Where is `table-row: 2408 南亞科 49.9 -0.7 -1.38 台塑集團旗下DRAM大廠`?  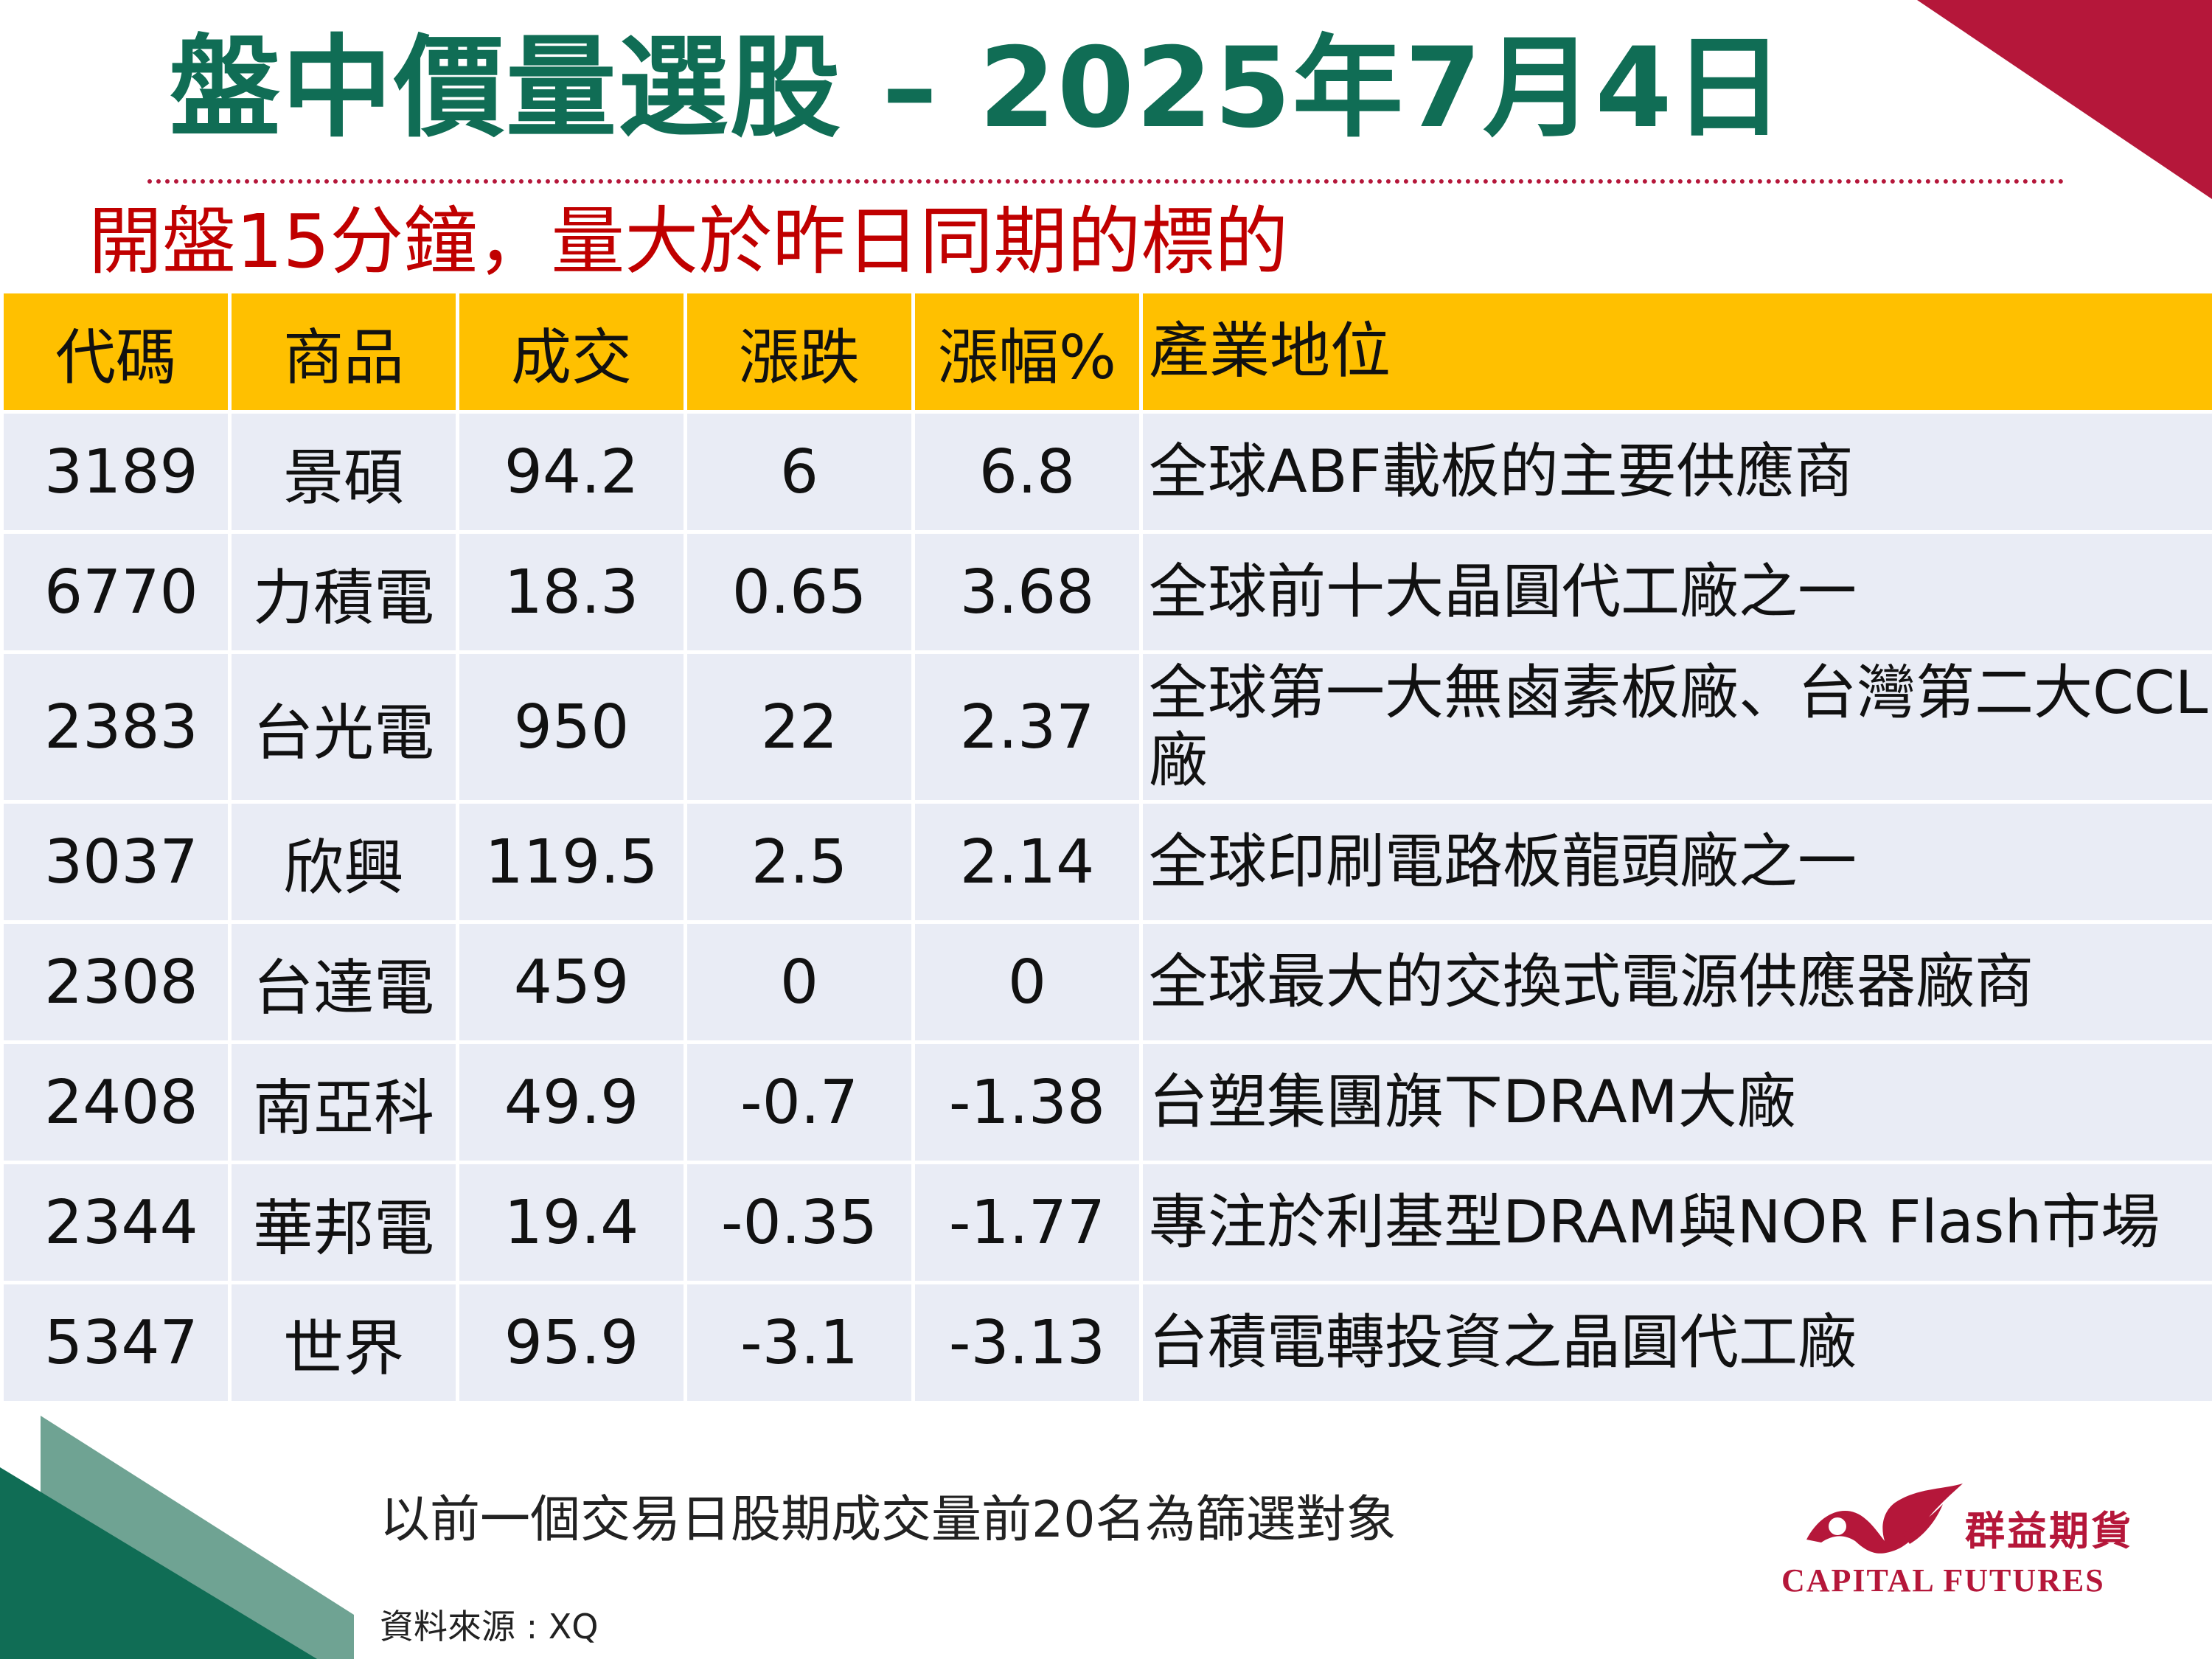
table-row: 2408 南亞科 49.9 -0.7 -1.38 台塑集團旗下DRAM大廠 is located at coordinates (1106, 1102).